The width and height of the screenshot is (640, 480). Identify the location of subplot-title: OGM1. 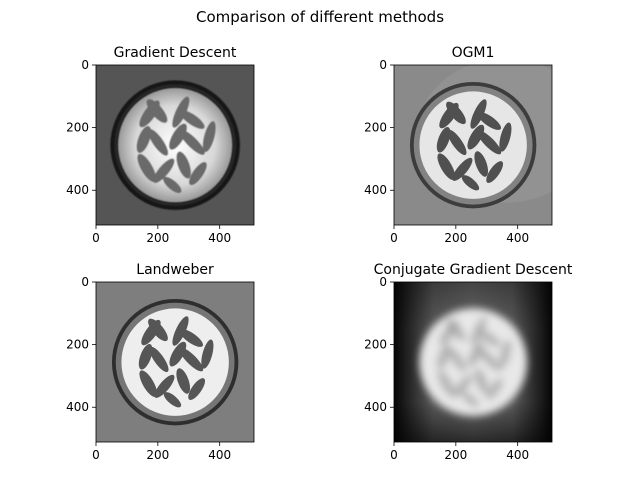
(473, 53).